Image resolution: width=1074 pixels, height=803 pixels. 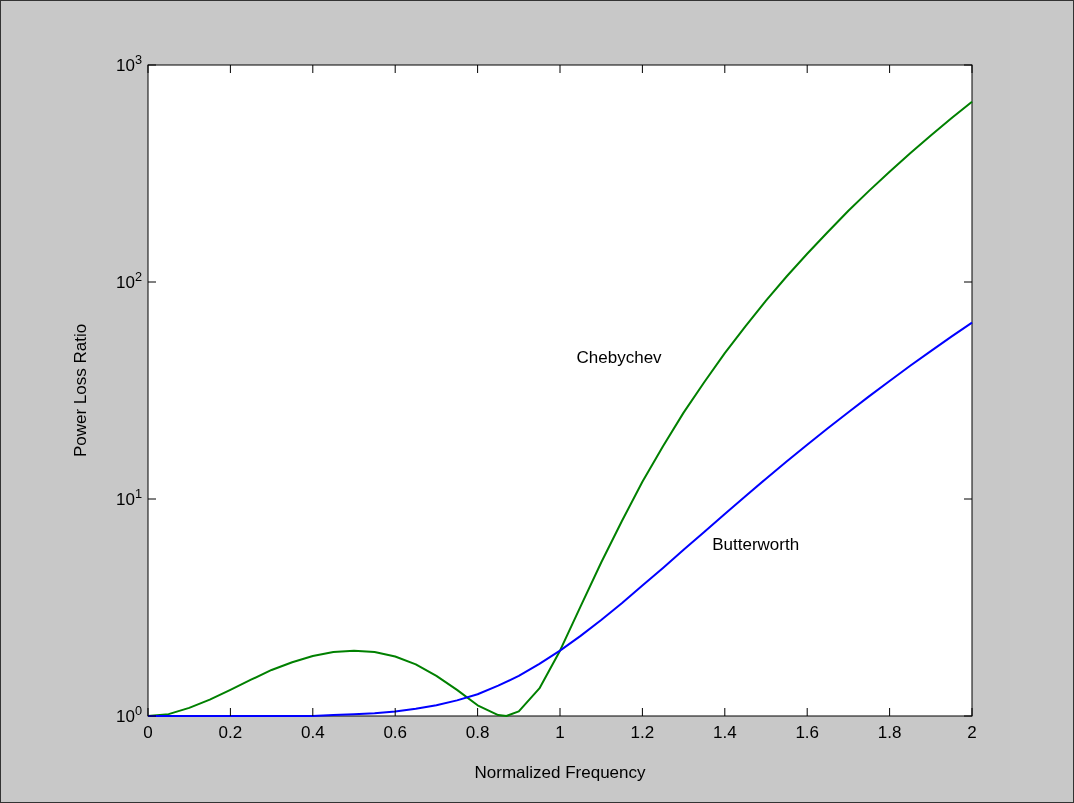 I want to click on y-axis-title: Power Loss Ratio, so click(x=80, y=390).